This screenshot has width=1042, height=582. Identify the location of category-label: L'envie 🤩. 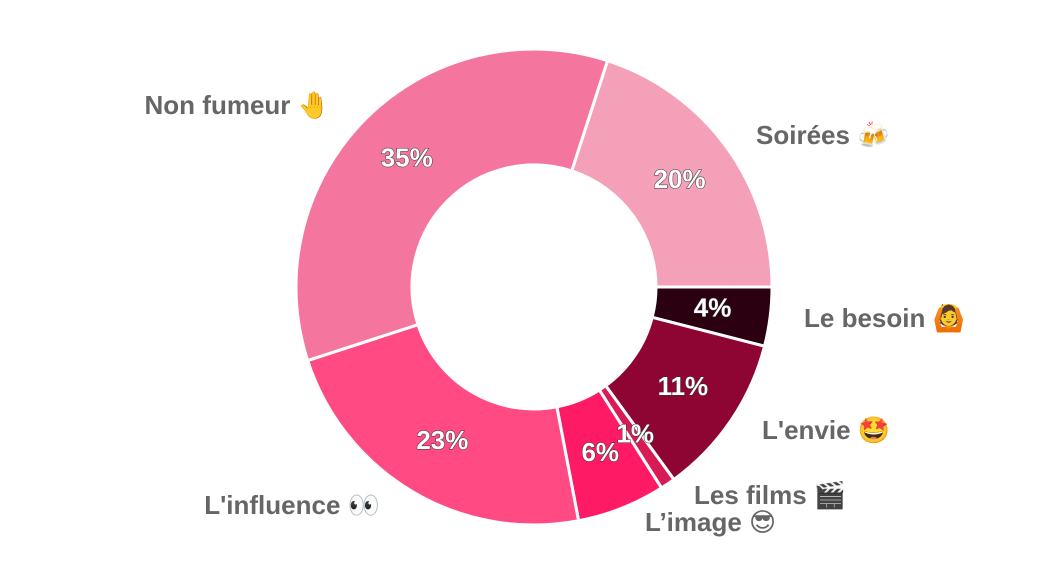
(826, 430).